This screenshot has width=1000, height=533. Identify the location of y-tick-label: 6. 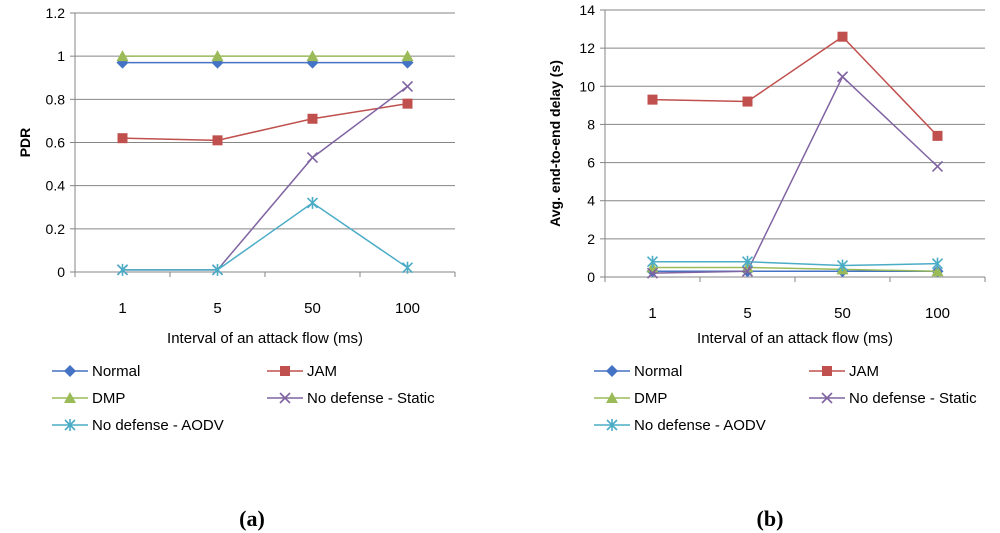
(591, 163).